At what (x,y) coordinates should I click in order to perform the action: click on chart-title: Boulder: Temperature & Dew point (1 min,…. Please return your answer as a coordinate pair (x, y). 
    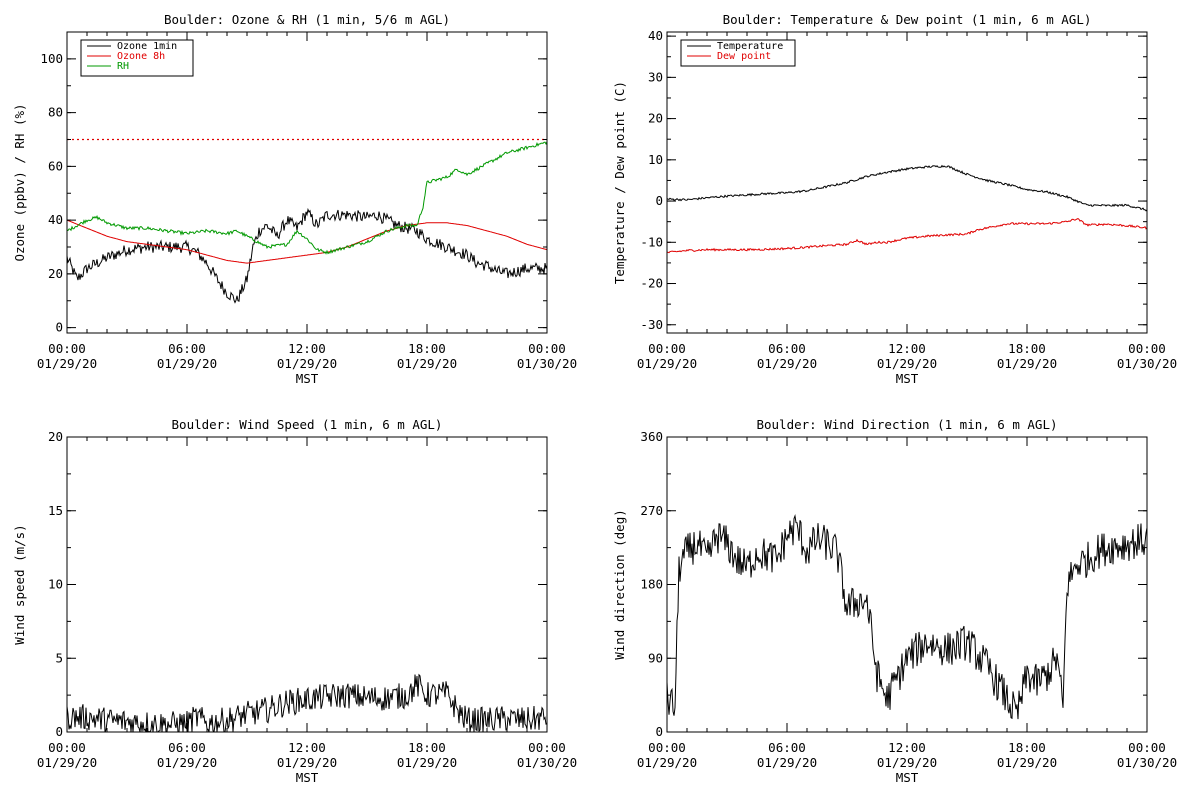
    Looking at the image, I should click on (907, 19).